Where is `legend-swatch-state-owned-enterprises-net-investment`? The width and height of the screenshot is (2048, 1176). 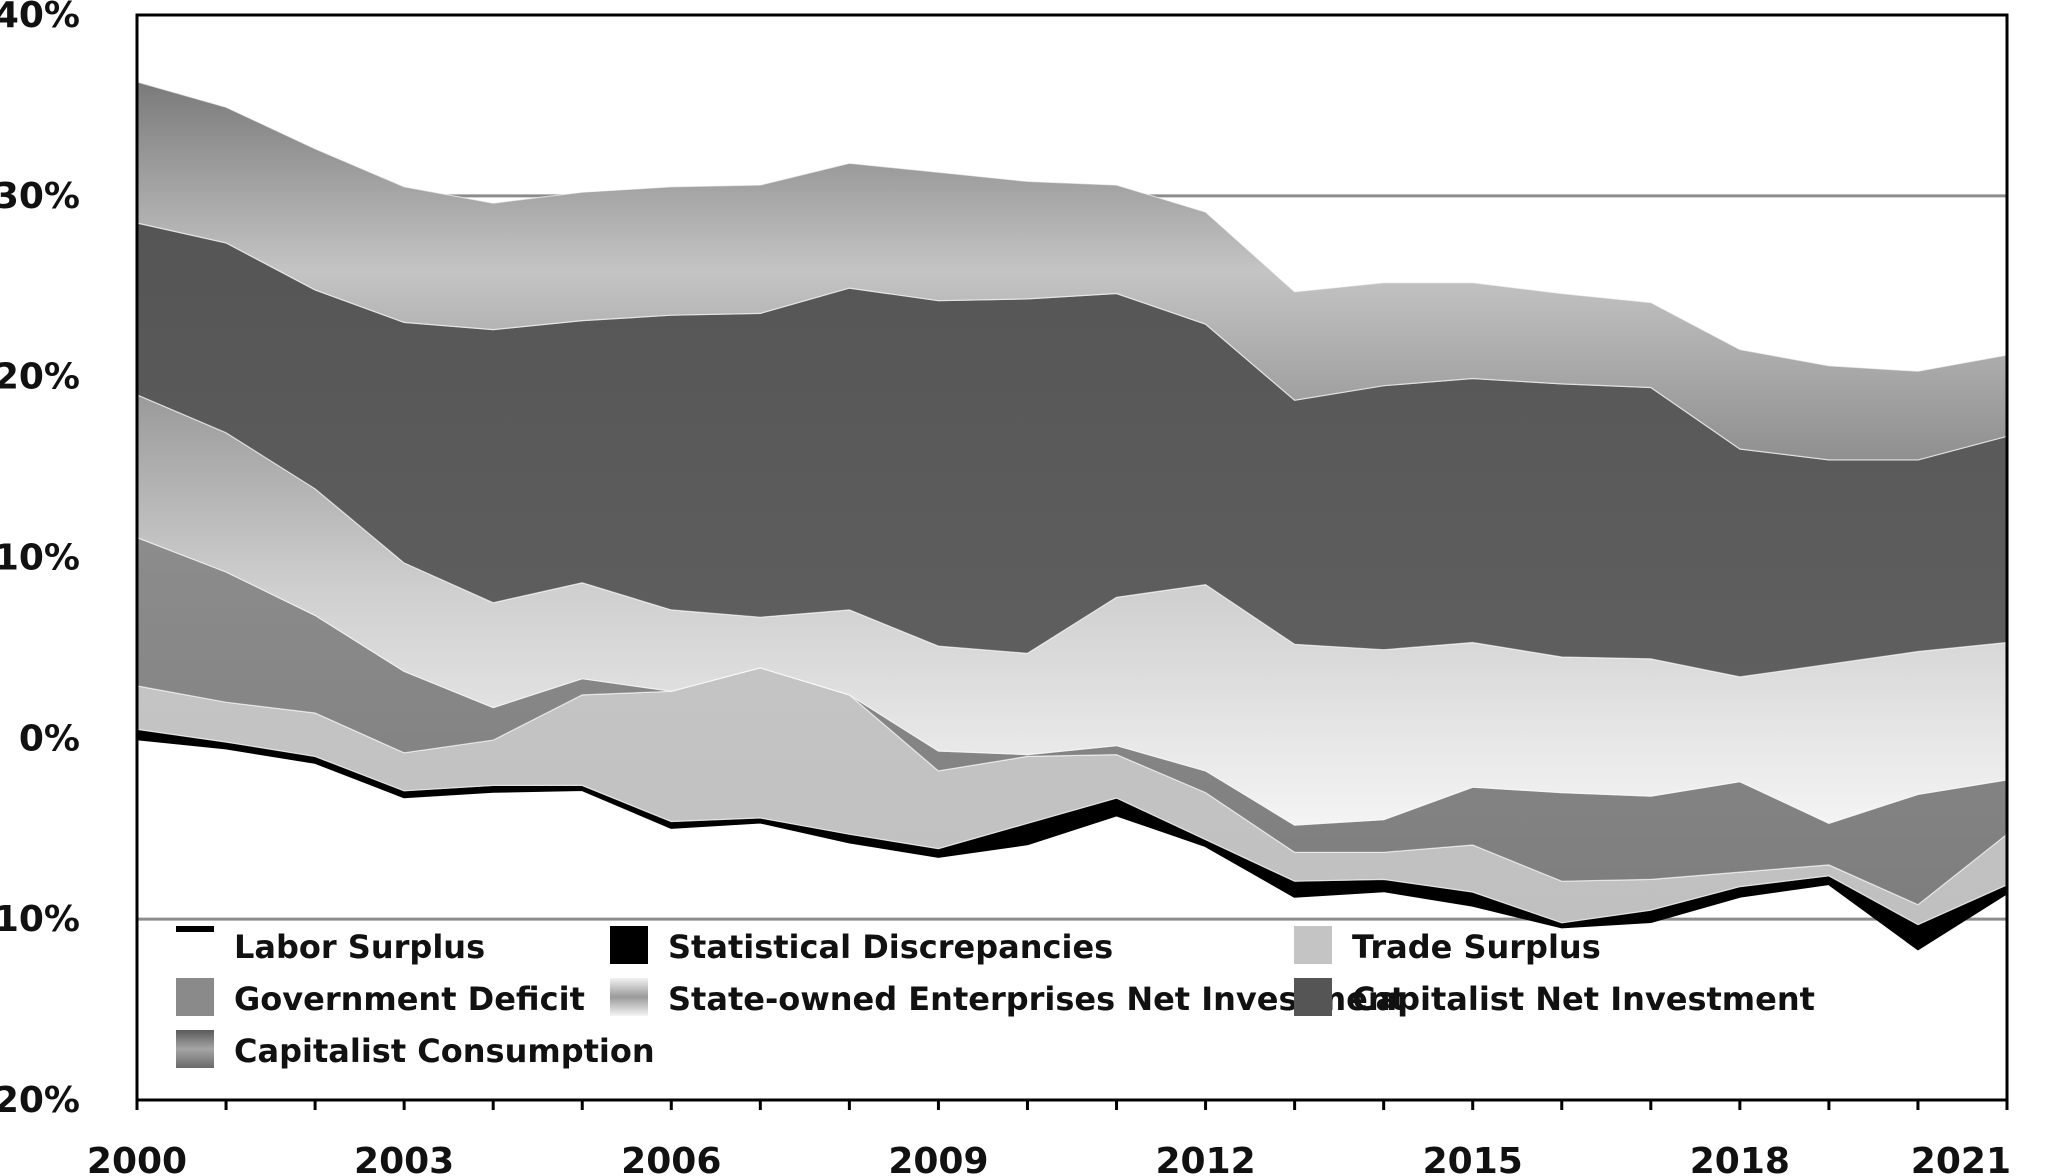 legend-swatch-state-owned-enterprises-net-investment is located at coordinates (629, 997).